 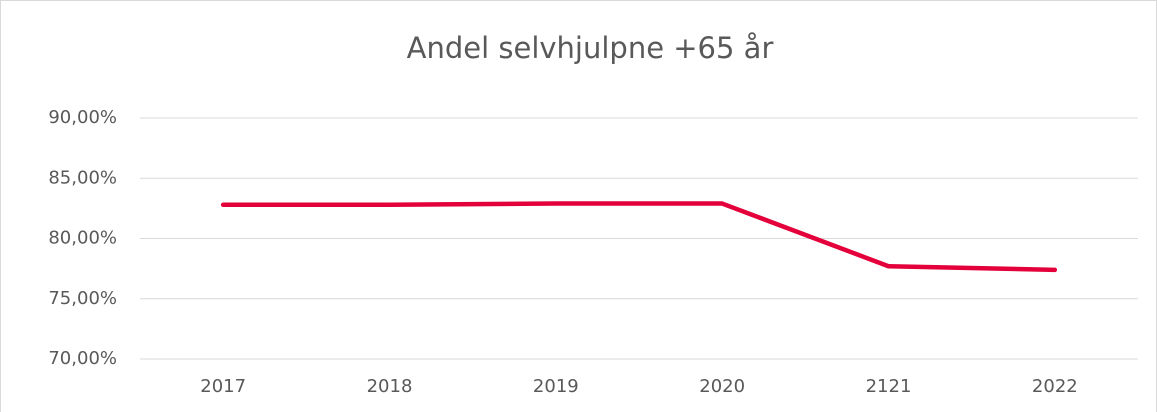 What do you see at coordinates (722, 386) in the screenshot?
I see `x-tick-label: 2020` at bounding box center [722, 386].